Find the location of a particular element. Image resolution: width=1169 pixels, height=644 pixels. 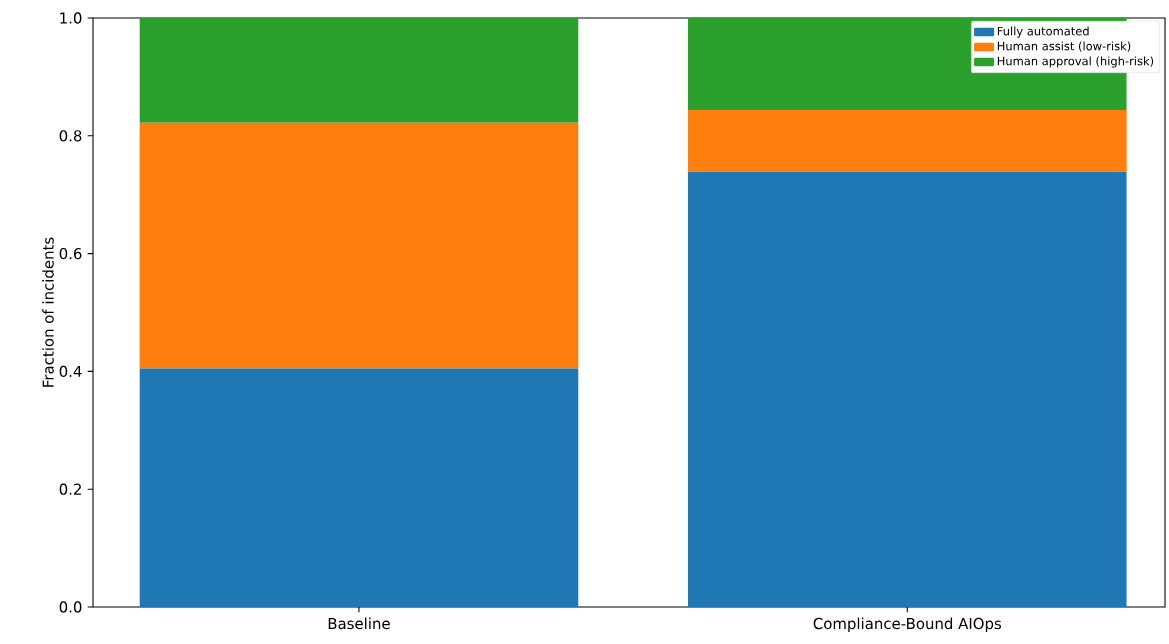

x-tick-label: Baseline is located at coordinates (359, 623).